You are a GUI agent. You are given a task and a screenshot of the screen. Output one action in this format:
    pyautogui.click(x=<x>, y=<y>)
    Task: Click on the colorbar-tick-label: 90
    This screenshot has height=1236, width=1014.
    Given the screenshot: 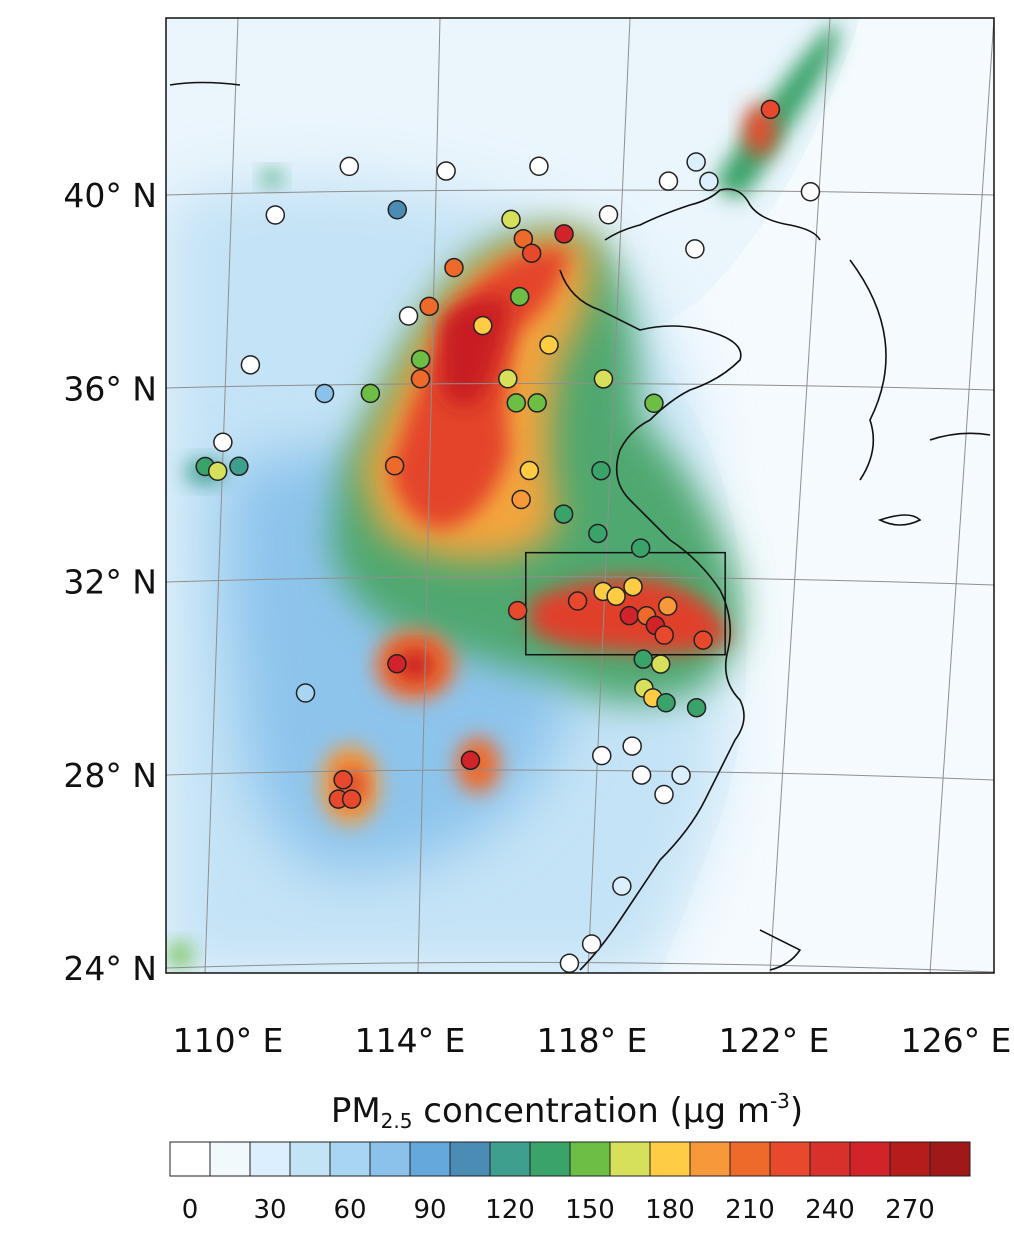 What is the action you would take?
    pyautogui.click(x=429, y=1210)
    